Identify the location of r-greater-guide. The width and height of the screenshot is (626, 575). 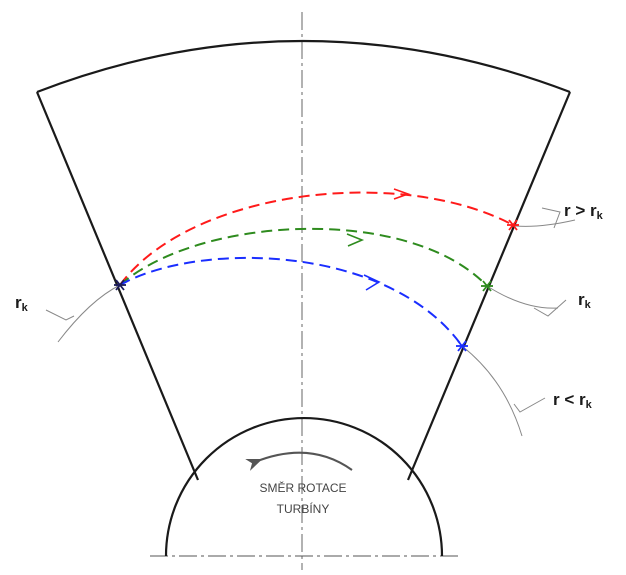
(545, 223).